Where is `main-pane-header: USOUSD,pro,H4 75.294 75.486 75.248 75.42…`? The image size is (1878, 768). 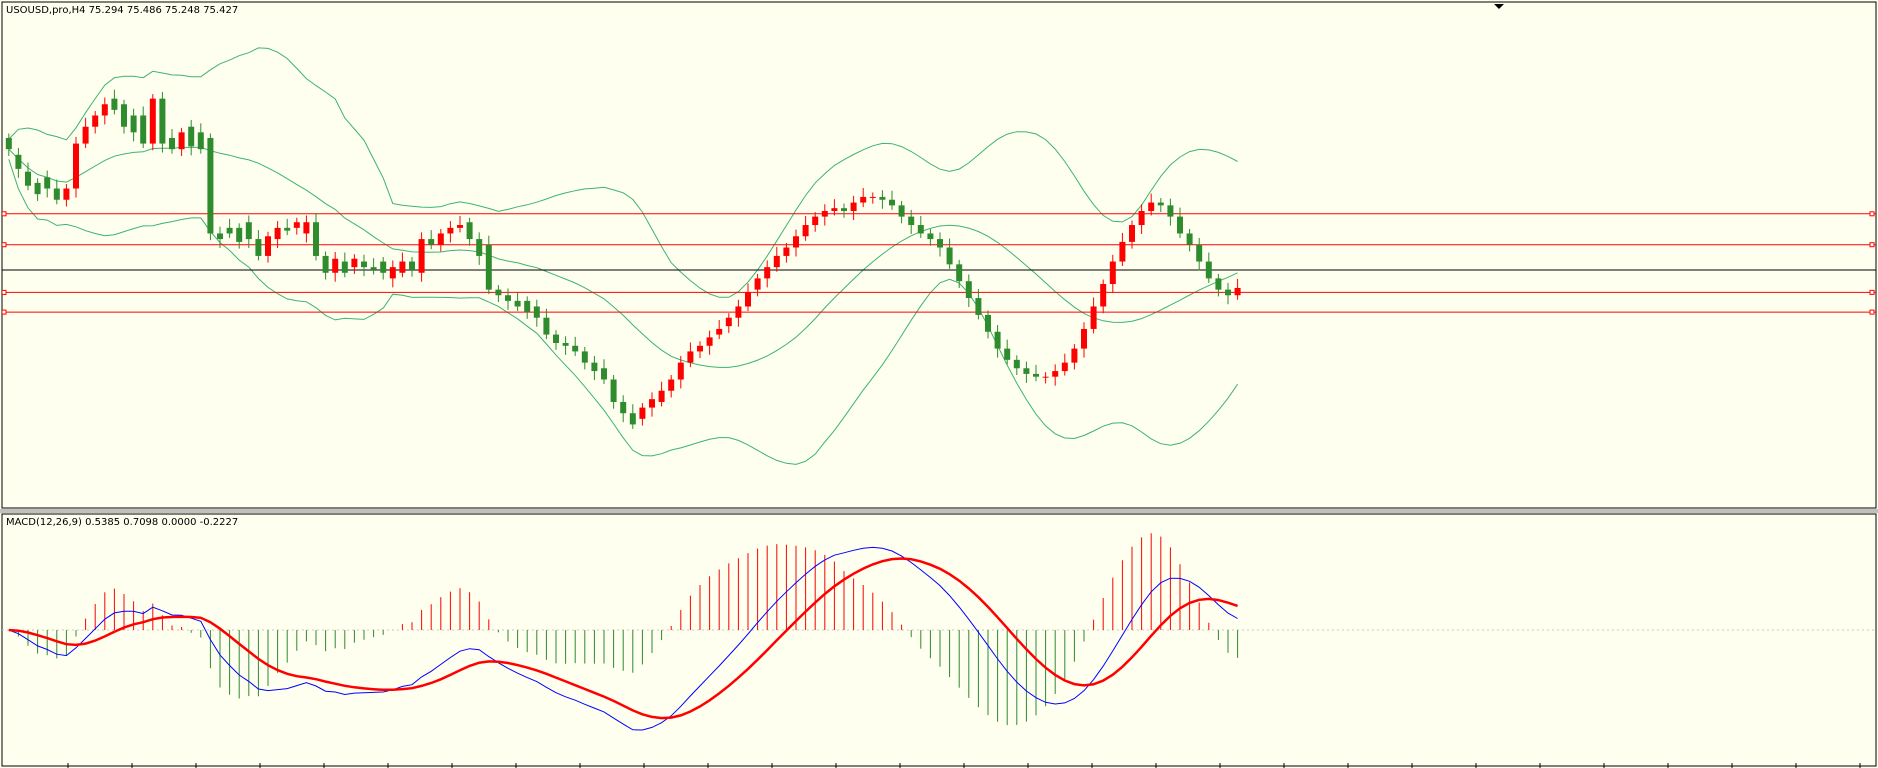
main-pane-header: USOUSD,pro,H4 75.294 75.486 75.248 75.42… is located at coordinates (122, 10).